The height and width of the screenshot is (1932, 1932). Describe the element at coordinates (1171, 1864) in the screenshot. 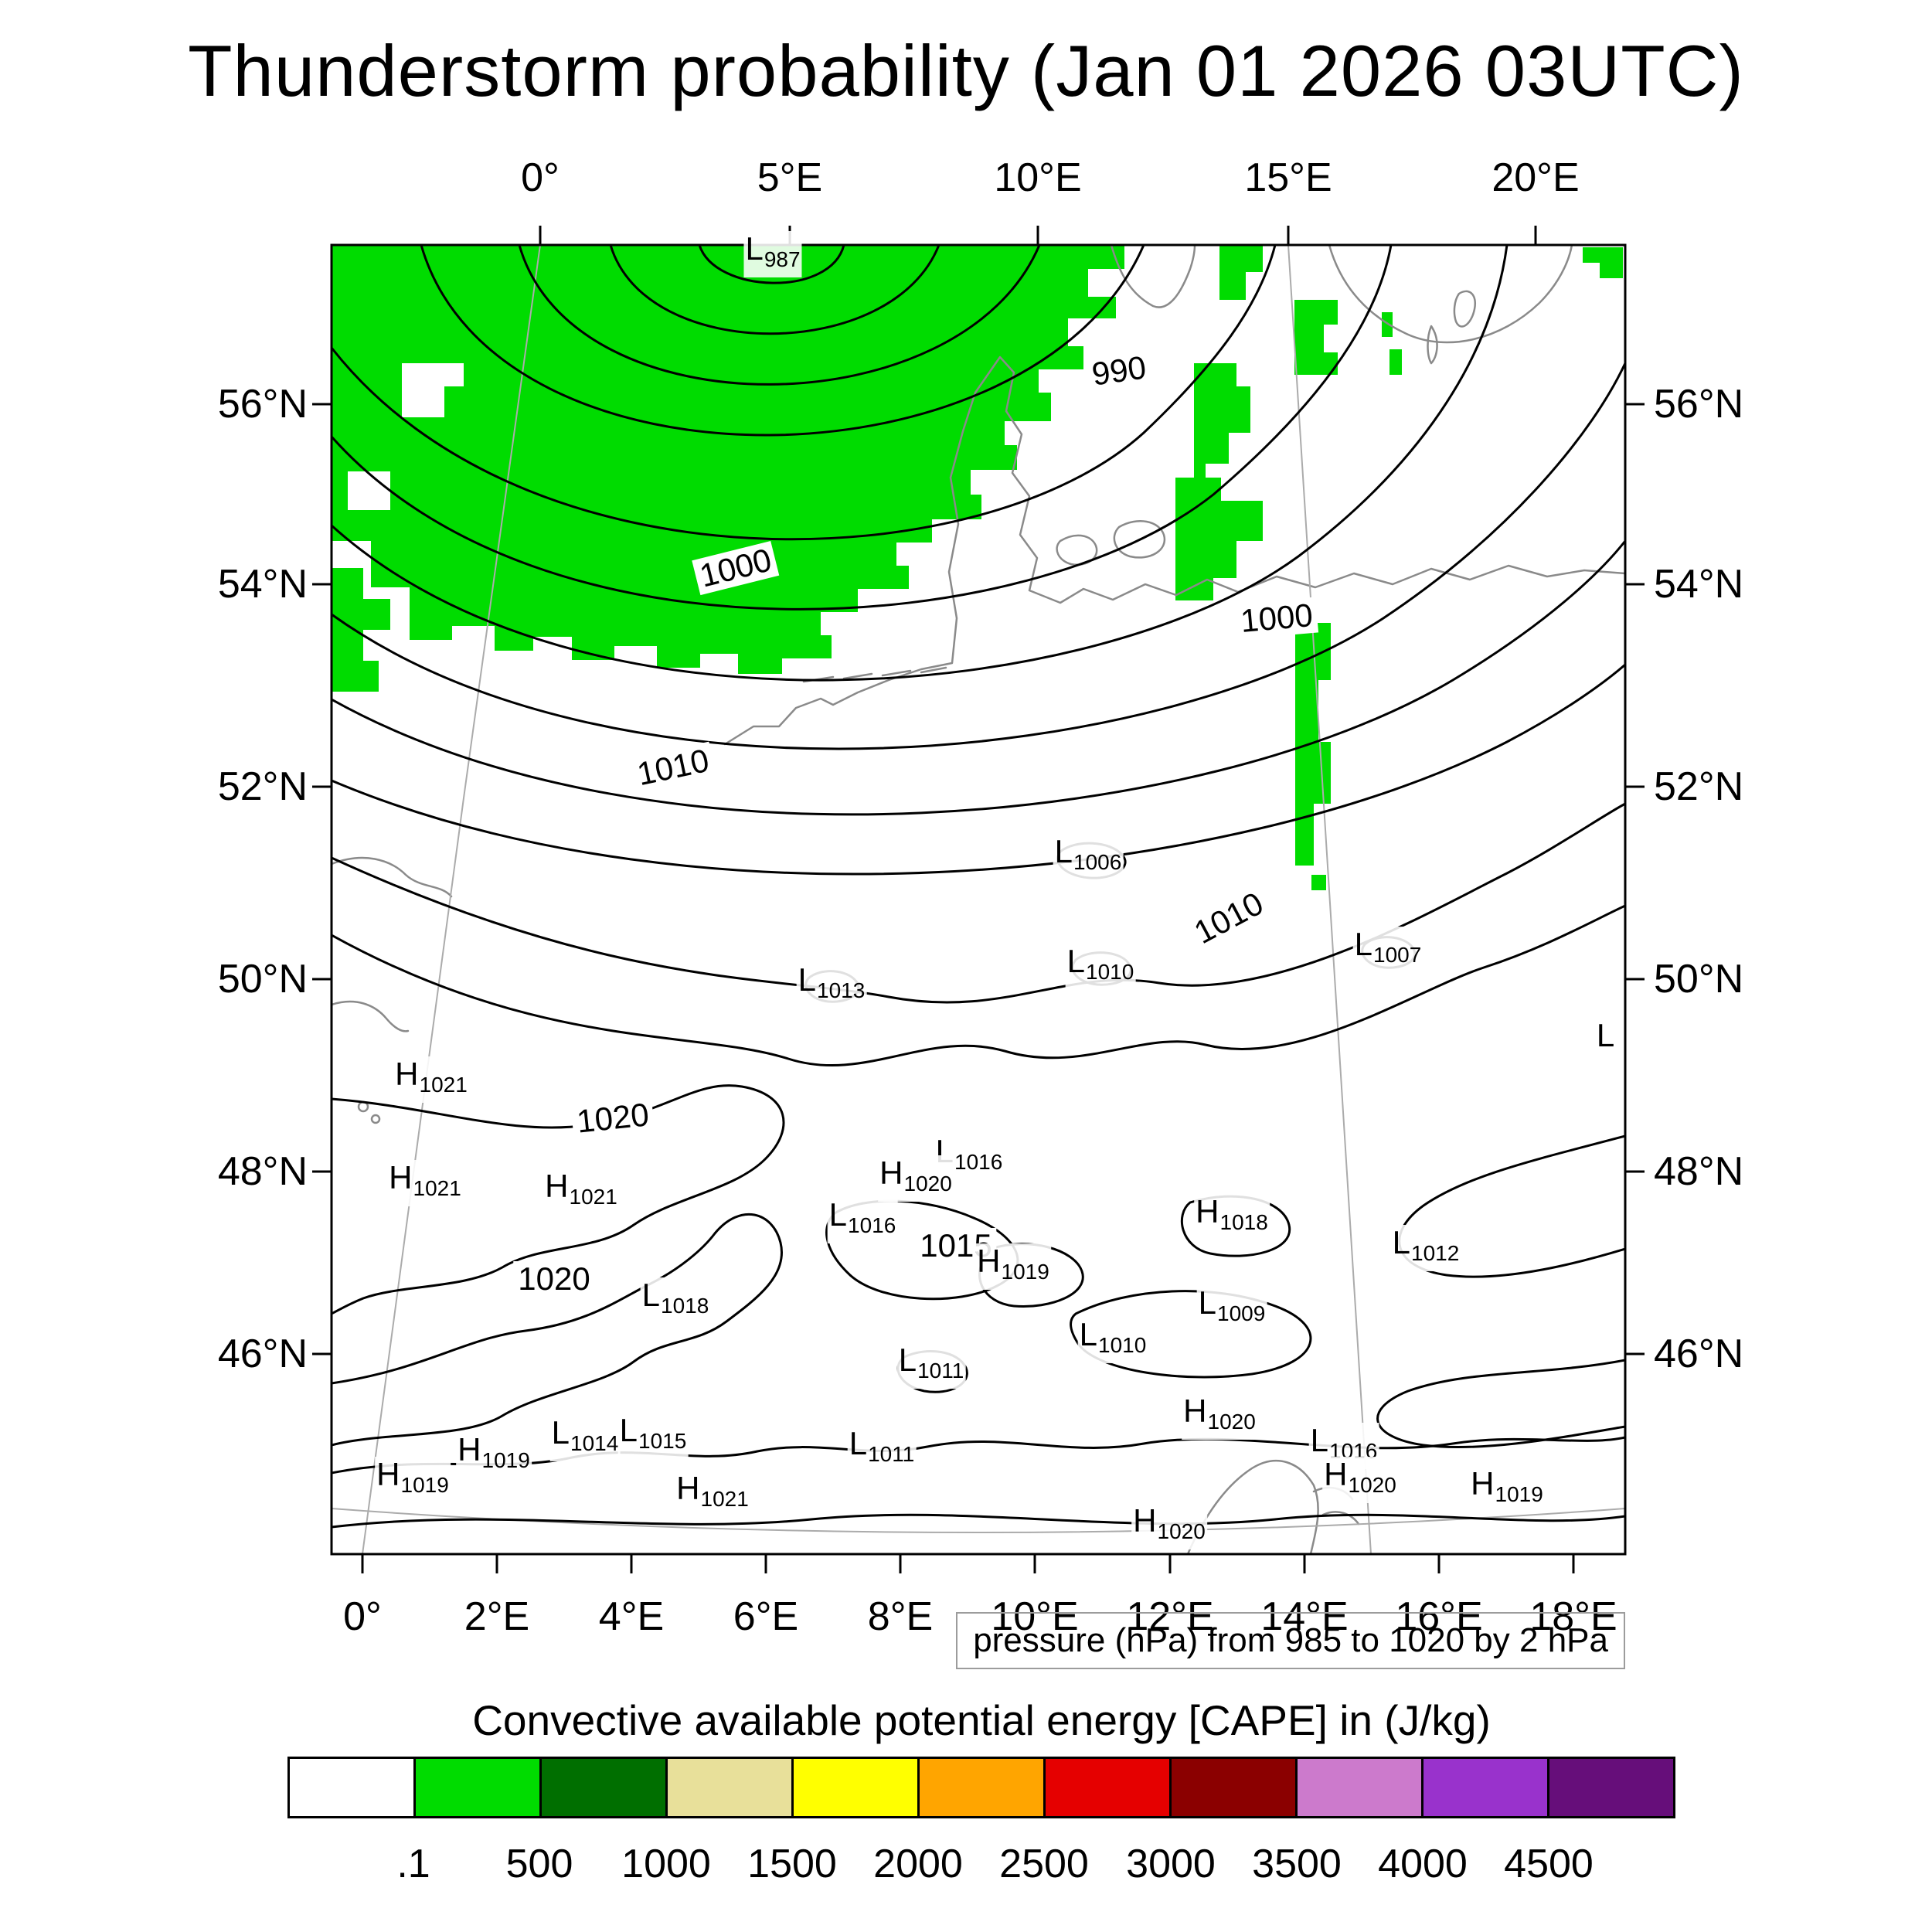

I see `colorbar-tick-label: 3000` at that location.